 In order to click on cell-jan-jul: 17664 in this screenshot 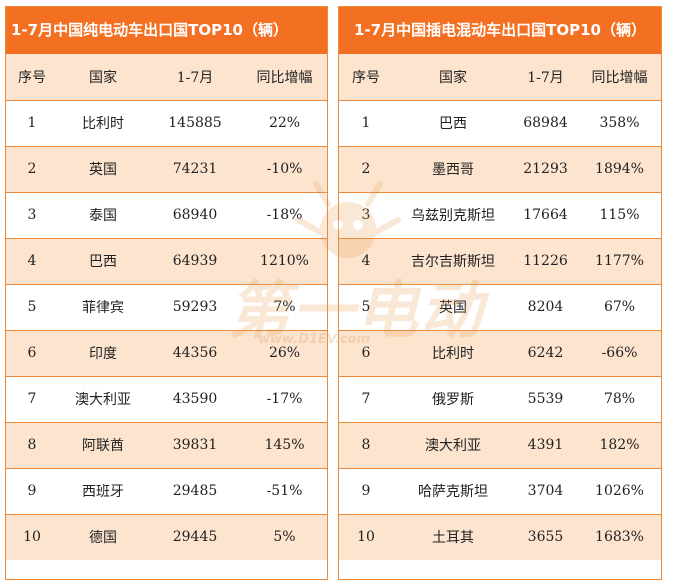, I will do `click(545, 214)`.